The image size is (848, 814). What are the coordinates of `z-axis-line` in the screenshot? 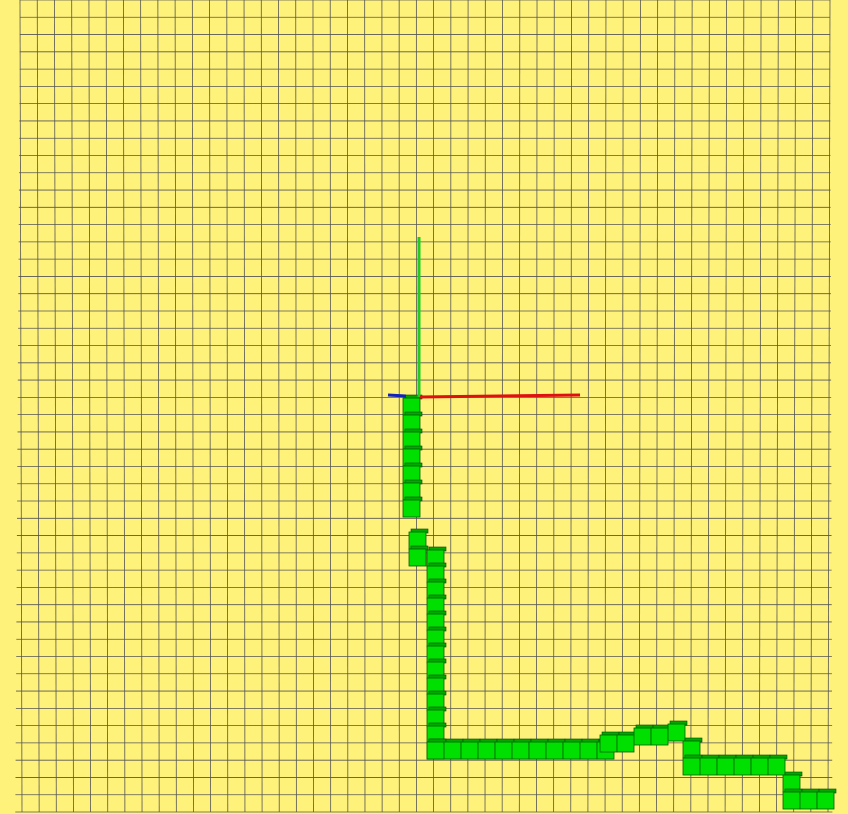 It's located at (397, 395).